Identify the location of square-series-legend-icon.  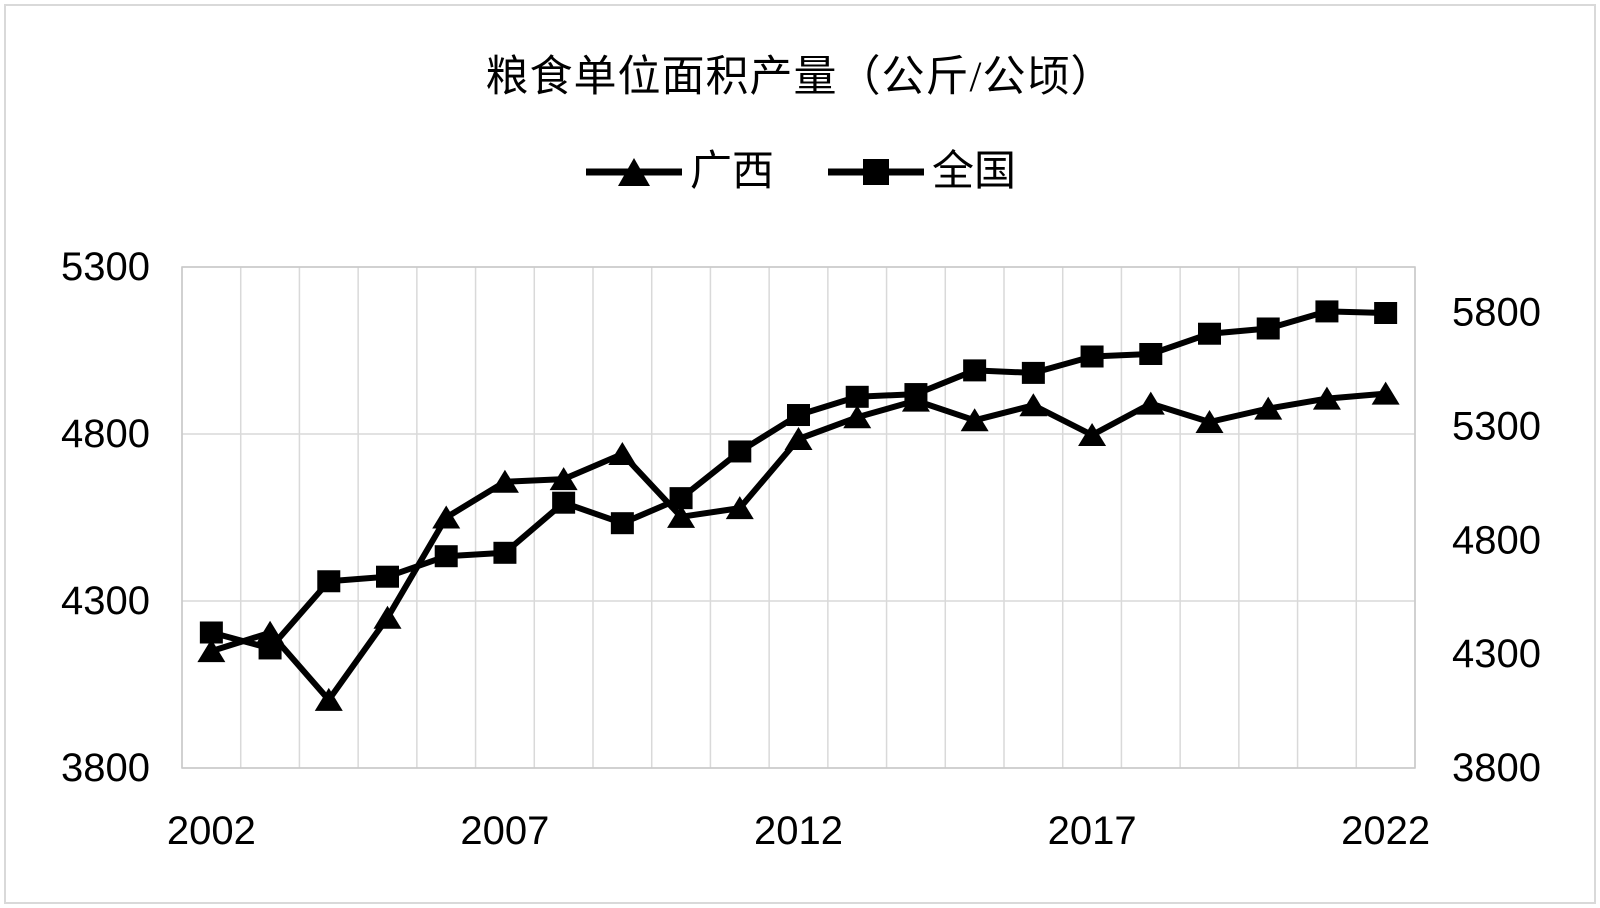
(876, 172).